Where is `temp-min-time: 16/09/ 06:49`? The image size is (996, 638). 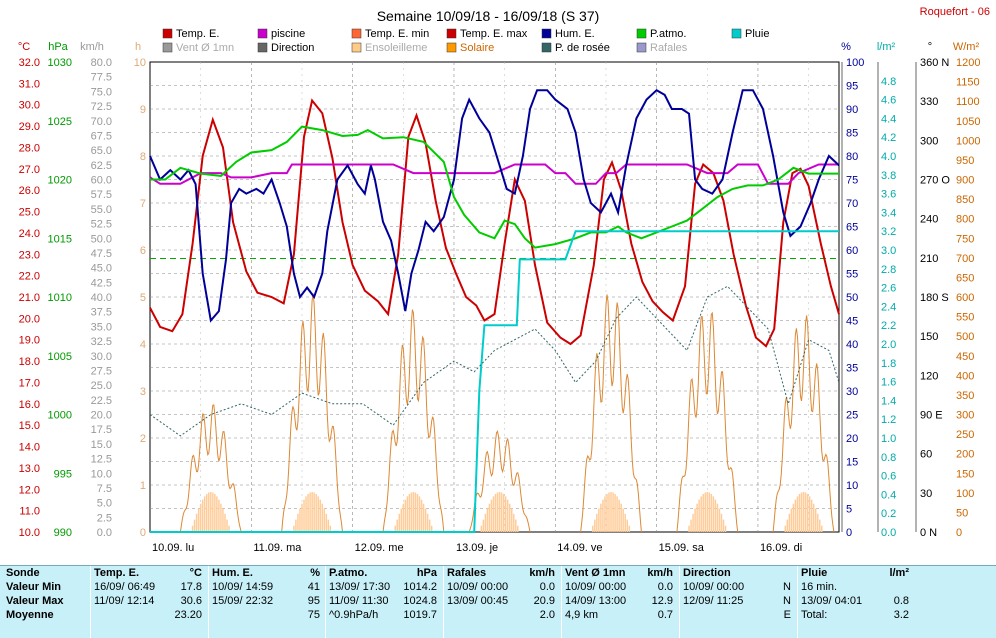
temp-min-time: 16/09/ 06:49 is located at coordinates (125, 587).